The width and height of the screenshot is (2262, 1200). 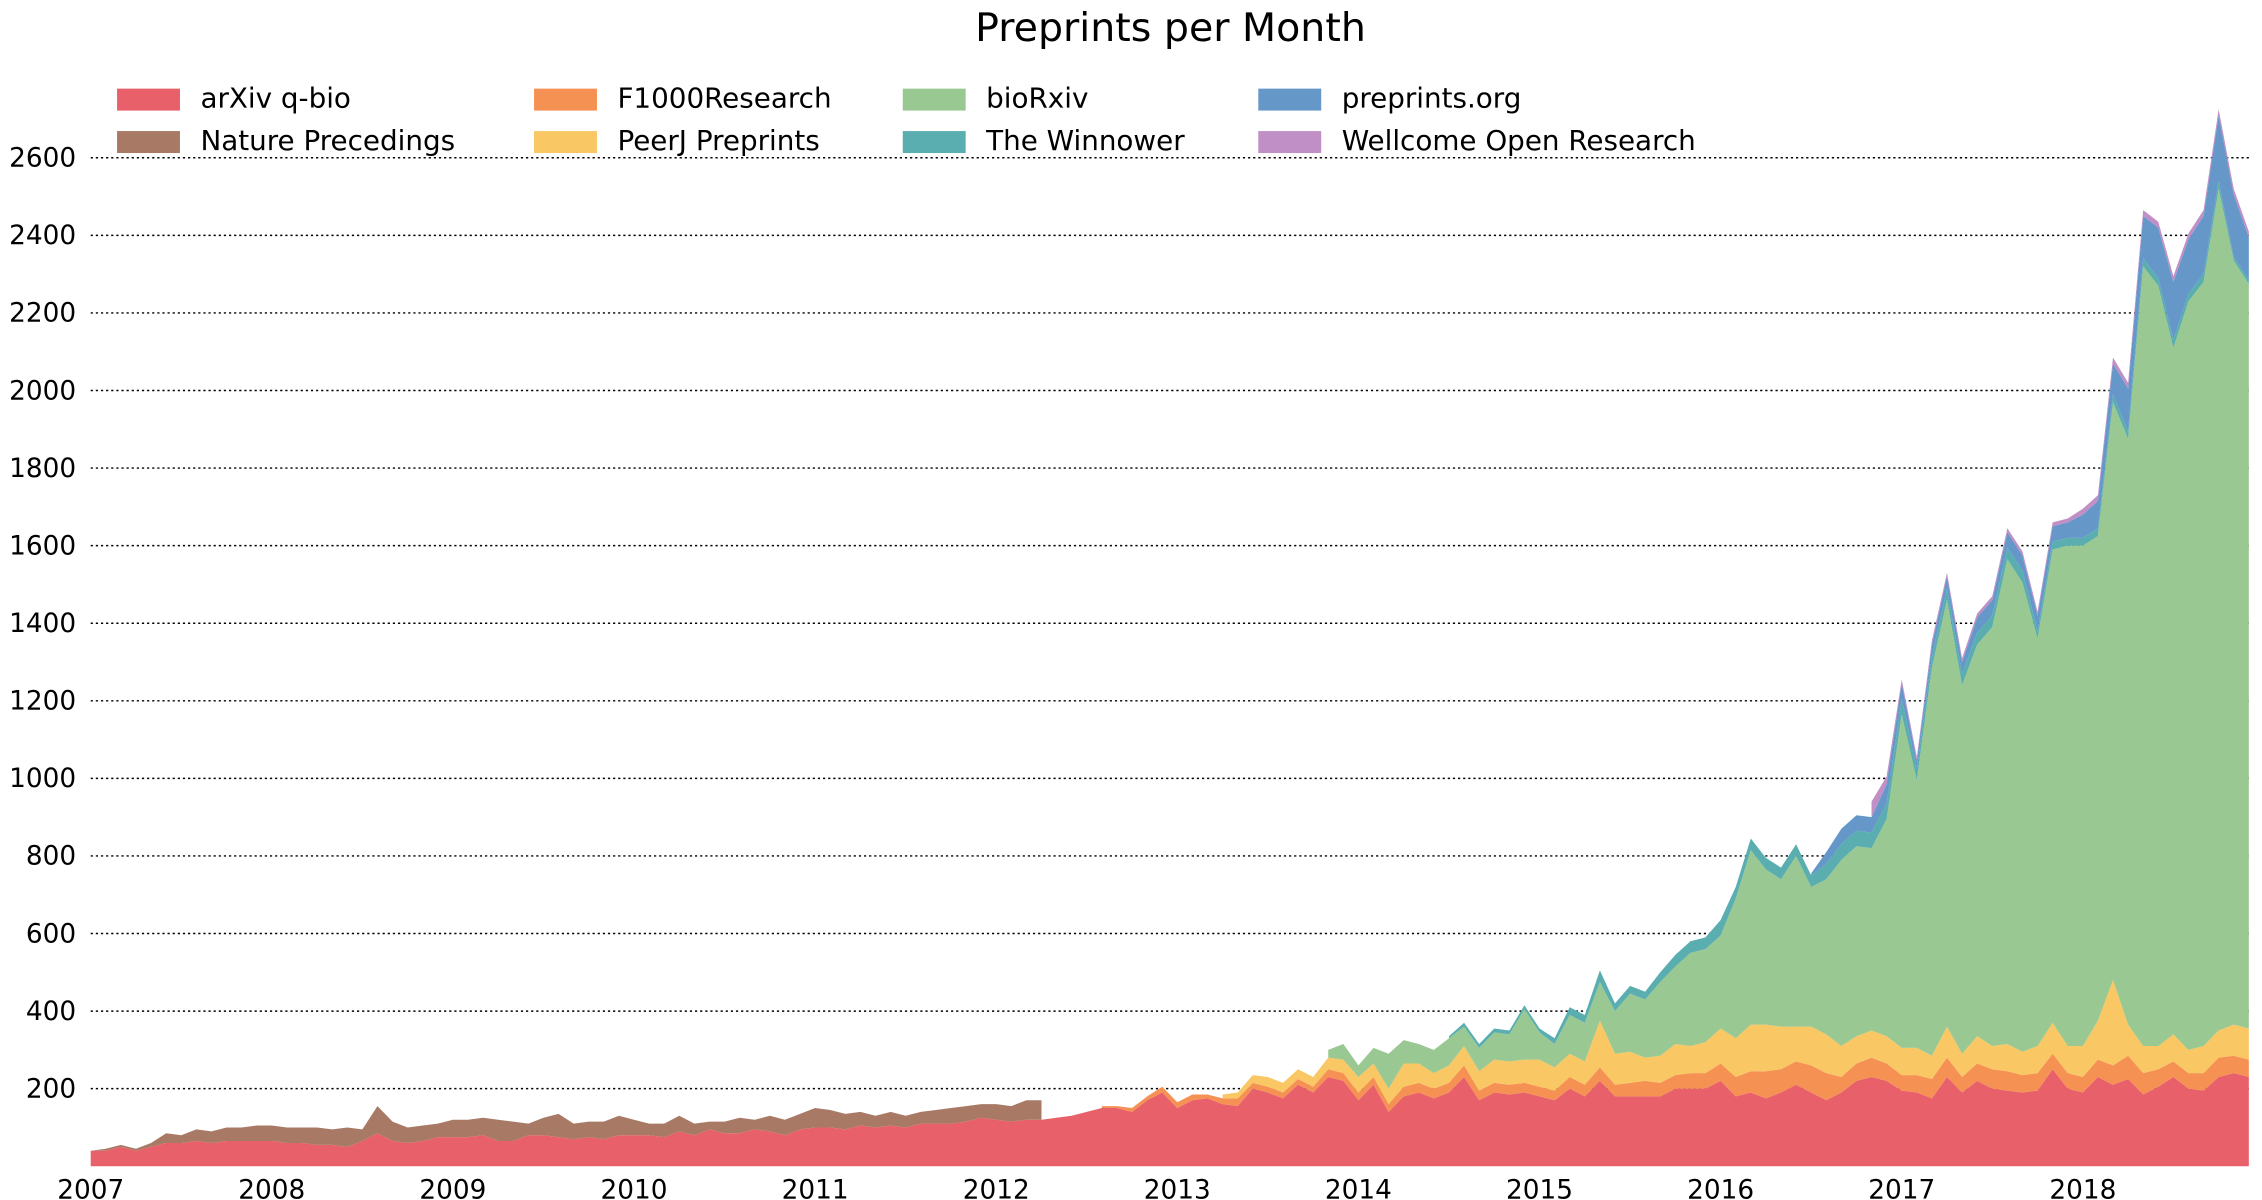 What do you see at coordinates (271, 1187) in the screenshot?
I see `x-tick-label: 2008` at bounding box center [271, 1187].